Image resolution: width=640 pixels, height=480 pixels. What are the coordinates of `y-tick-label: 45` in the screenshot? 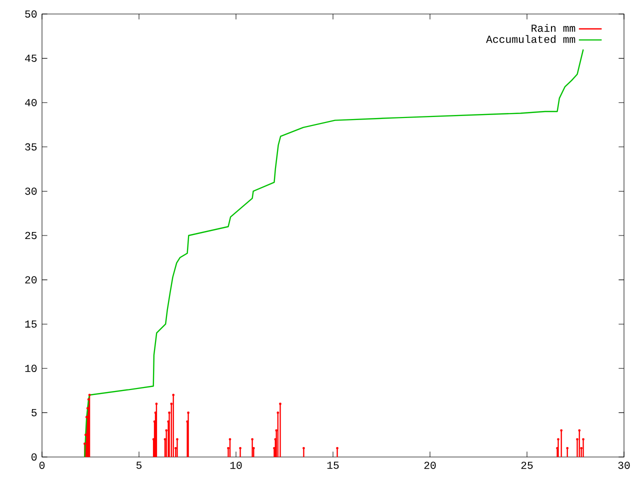 It's located at (31, 58).